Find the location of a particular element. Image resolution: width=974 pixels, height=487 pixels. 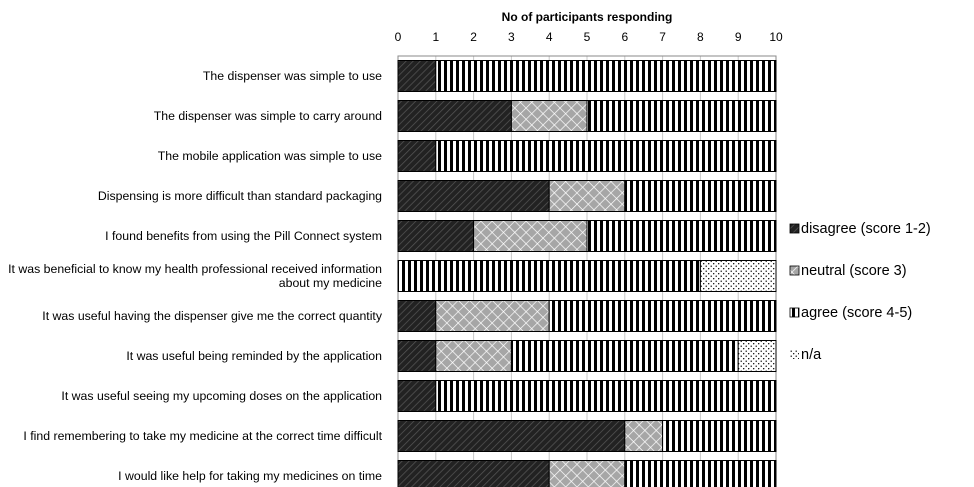

x-tick-label: 2 is located at coordinates (473, 37).